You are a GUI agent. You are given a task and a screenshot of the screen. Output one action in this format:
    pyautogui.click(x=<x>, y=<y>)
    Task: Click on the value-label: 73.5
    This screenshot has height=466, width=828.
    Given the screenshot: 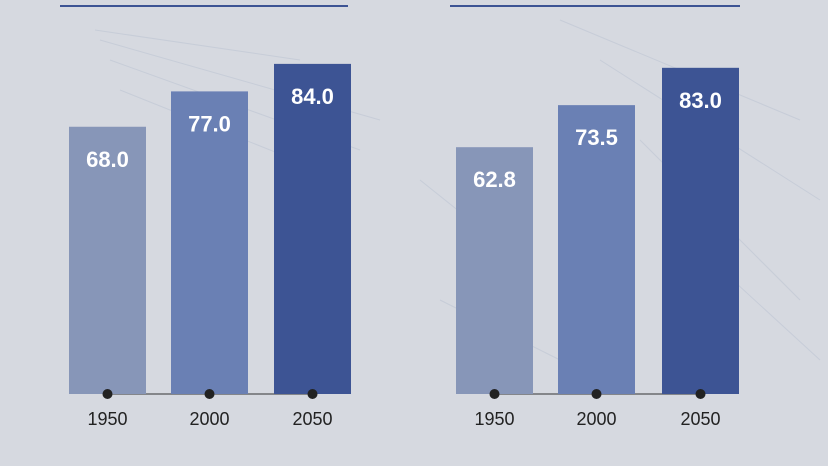 What is the action you would take?
    pyautogui.click(x=596, y=137)
    